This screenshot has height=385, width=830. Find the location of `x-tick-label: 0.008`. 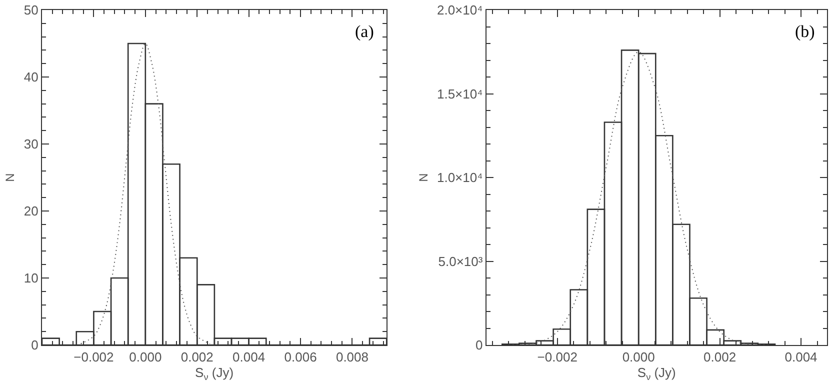

x-tick-label: 0.008 is located at coordinates (352, 357).